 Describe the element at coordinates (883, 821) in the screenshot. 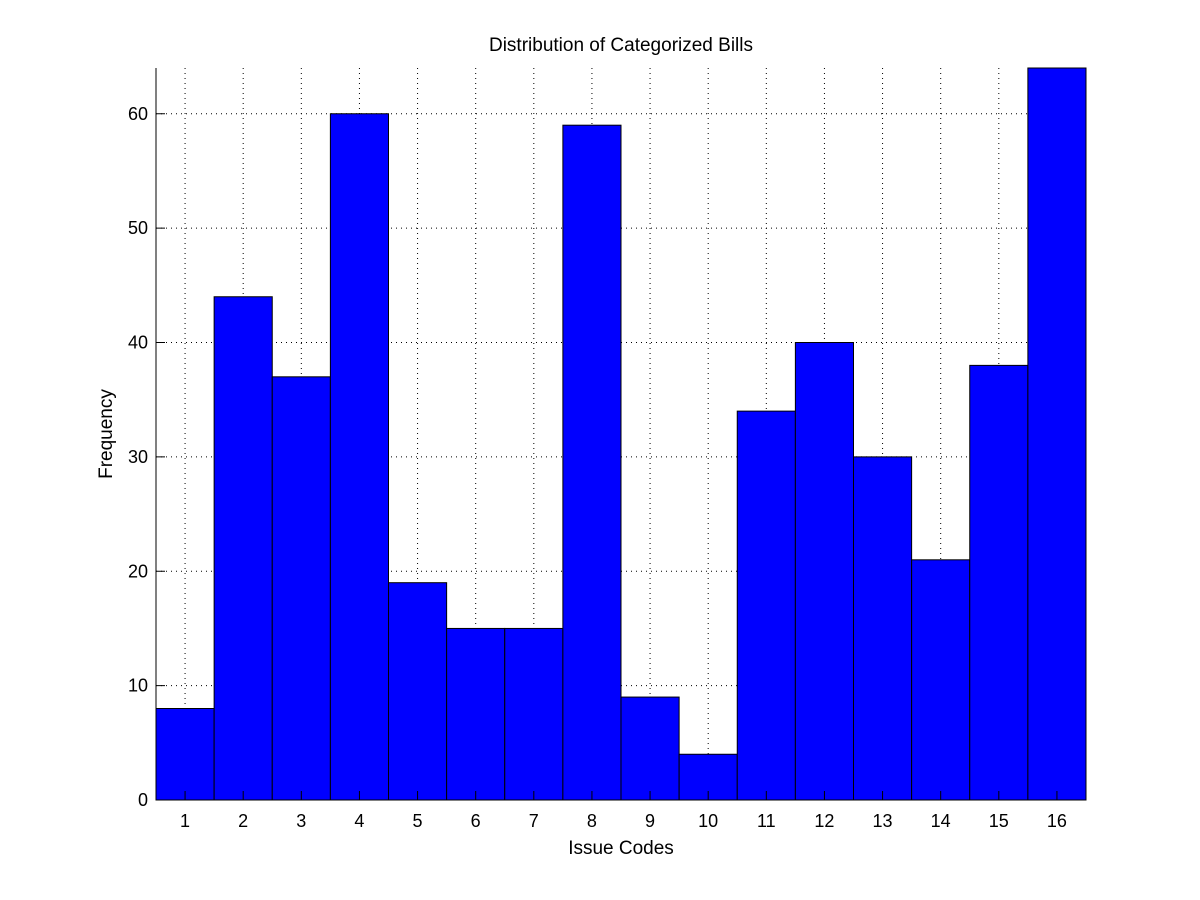

I see `x-tick-label: 13` at that location.